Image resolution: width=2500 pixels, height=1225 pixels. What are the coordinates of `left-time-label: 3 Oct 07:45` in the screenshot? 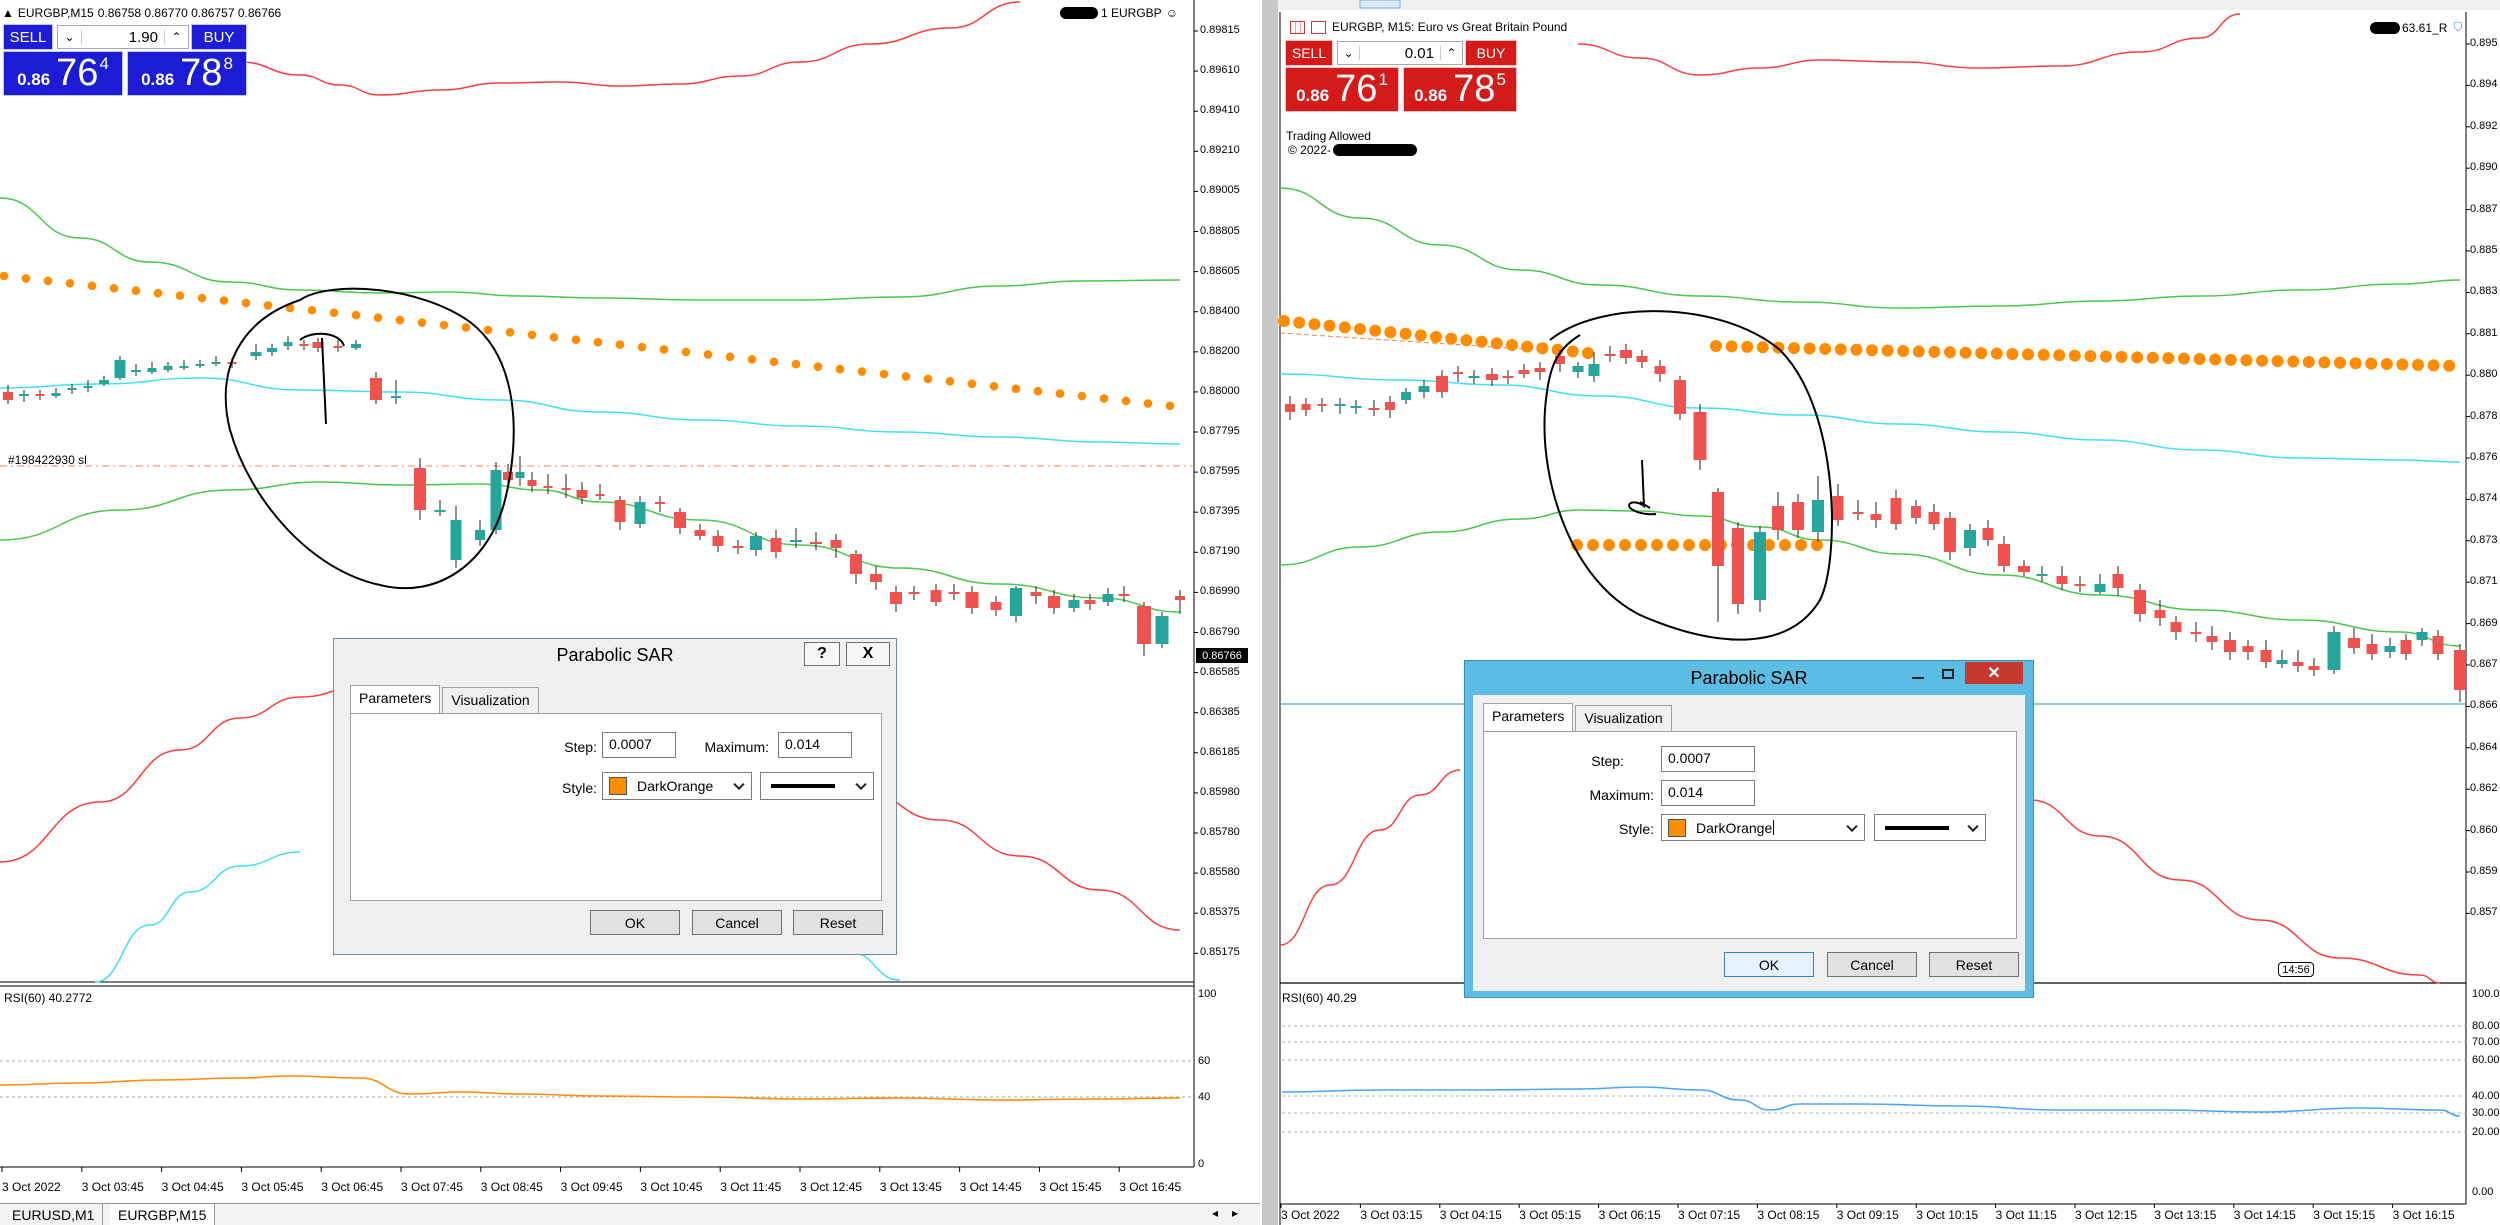 It's located at (432, 1187).